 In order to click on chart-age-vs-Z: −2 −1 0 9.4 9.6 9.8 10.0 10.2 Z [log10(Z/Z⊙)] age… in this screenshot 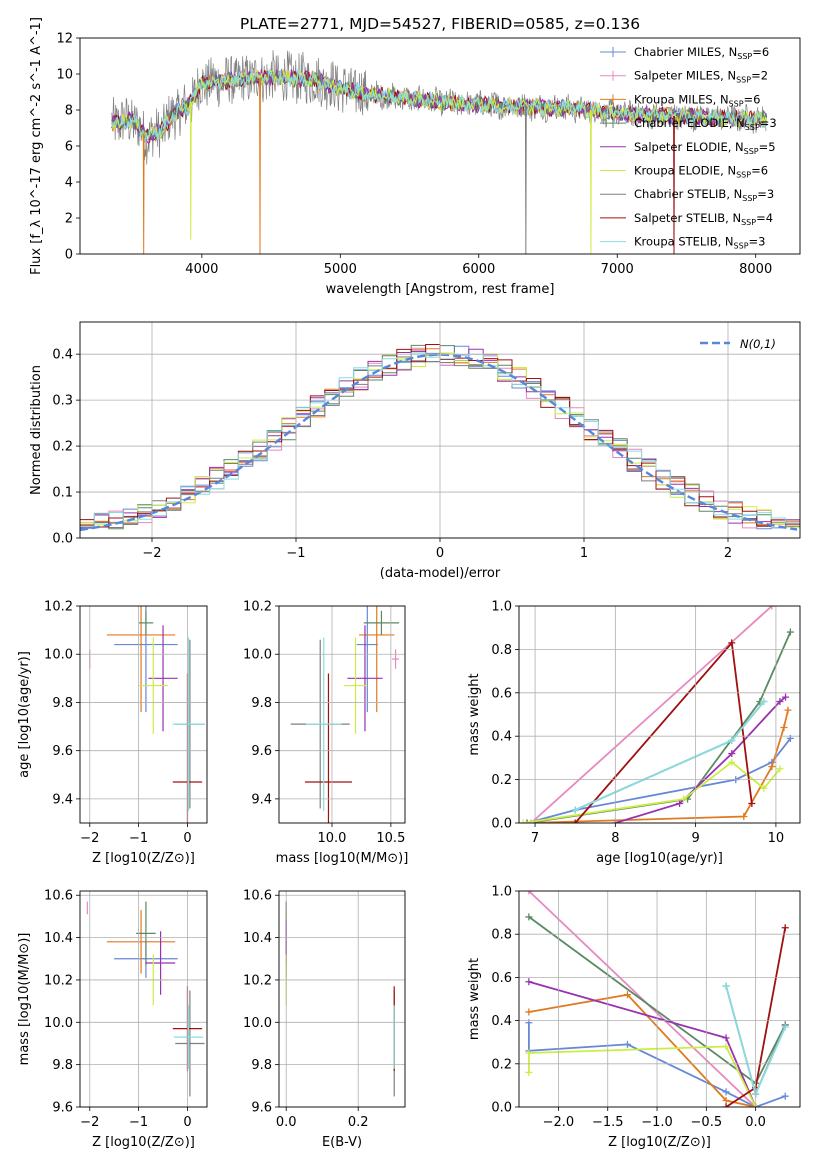, I will do `click(112, 733)`.